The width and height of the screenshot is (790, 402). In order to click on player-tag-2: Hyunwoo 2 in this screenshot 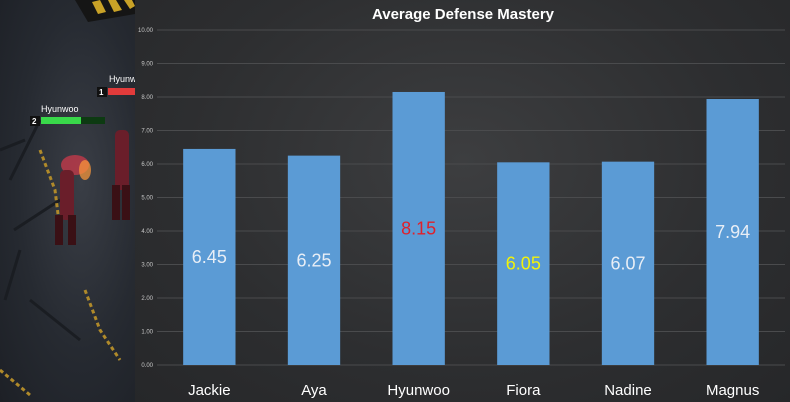, I will do `click(67, 115)`.